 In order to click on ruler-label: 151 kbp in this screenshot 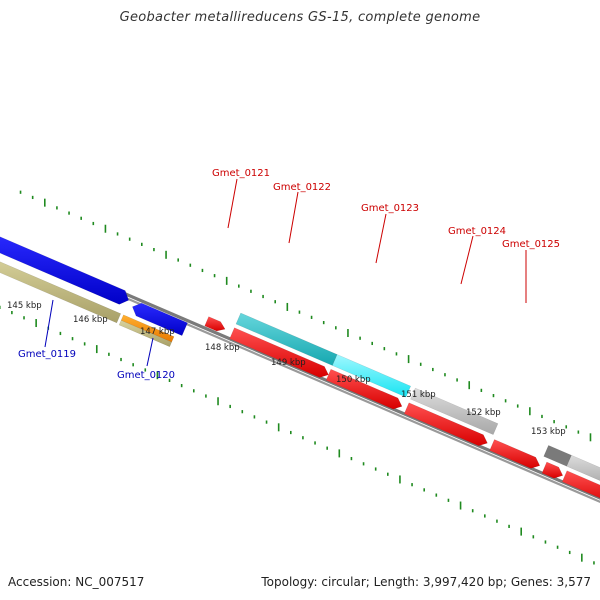, I will do `click(418, 395)`.